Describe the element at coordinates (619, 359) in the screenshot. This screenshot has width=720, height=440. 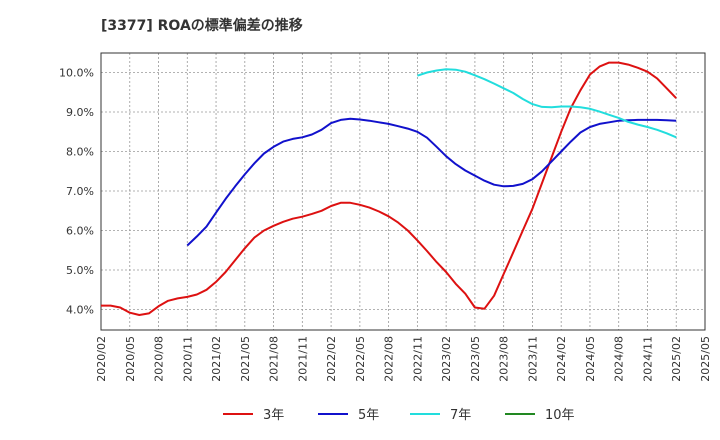
I see `x-tick-label: 2024/08` at that location.